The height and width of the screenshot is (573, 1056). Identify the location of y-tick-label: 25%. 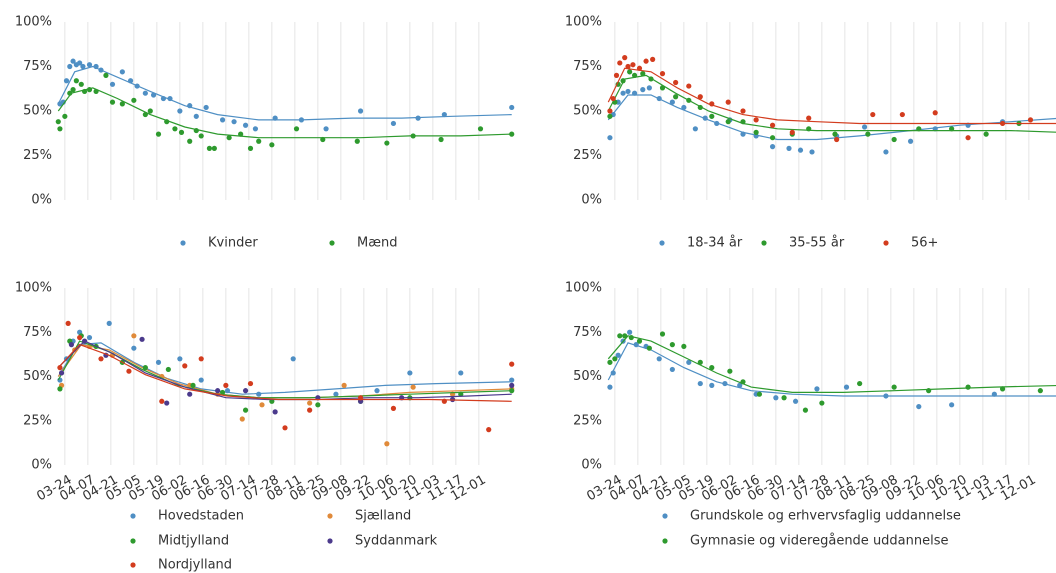
(587, 420).